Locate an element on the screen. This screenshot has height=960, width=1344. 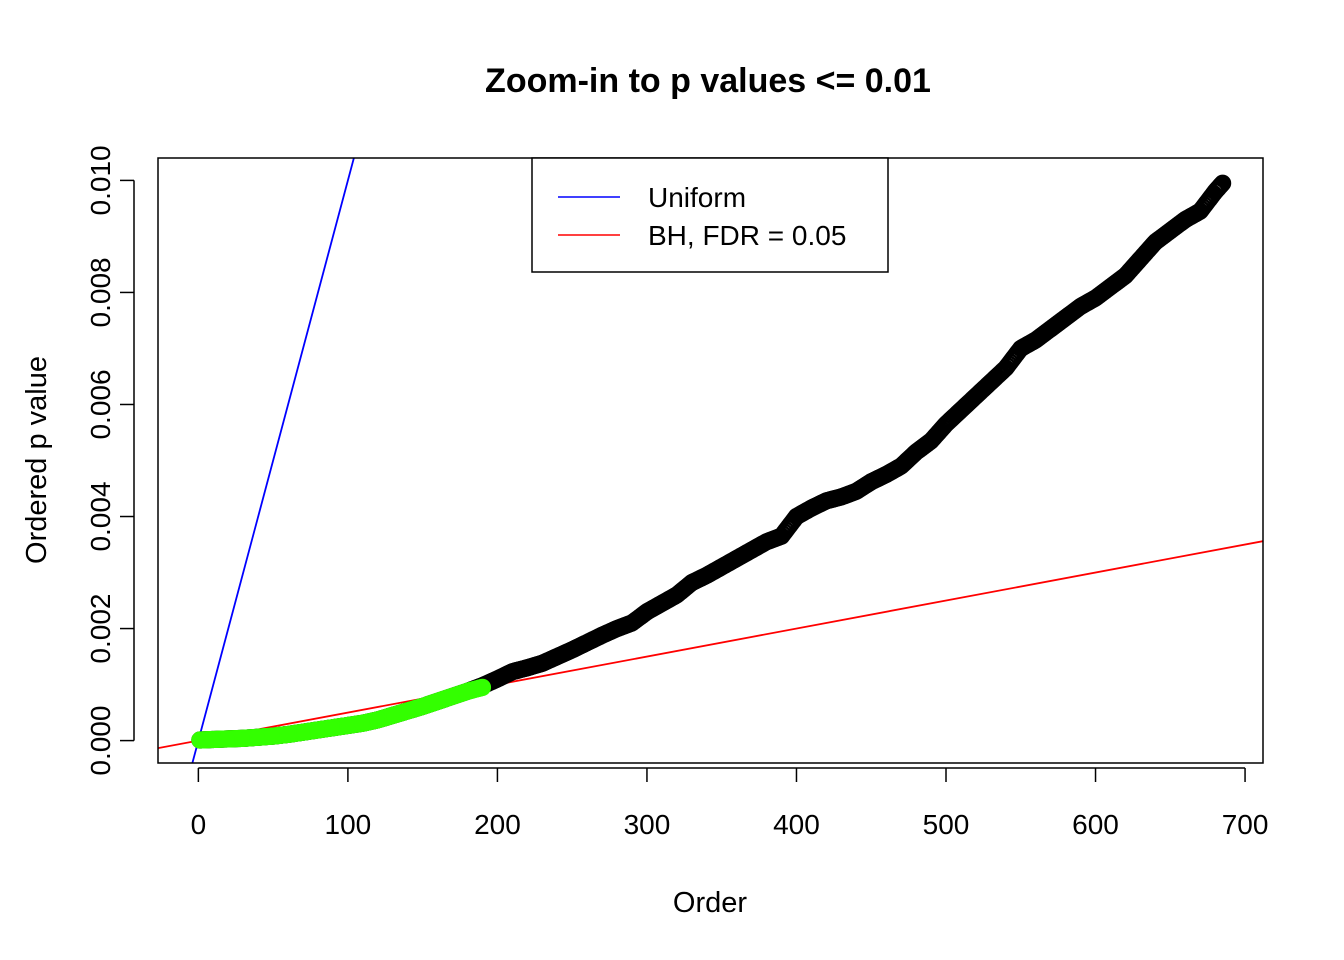
x-tick-label: 100 is located at coordinates (348, 824).